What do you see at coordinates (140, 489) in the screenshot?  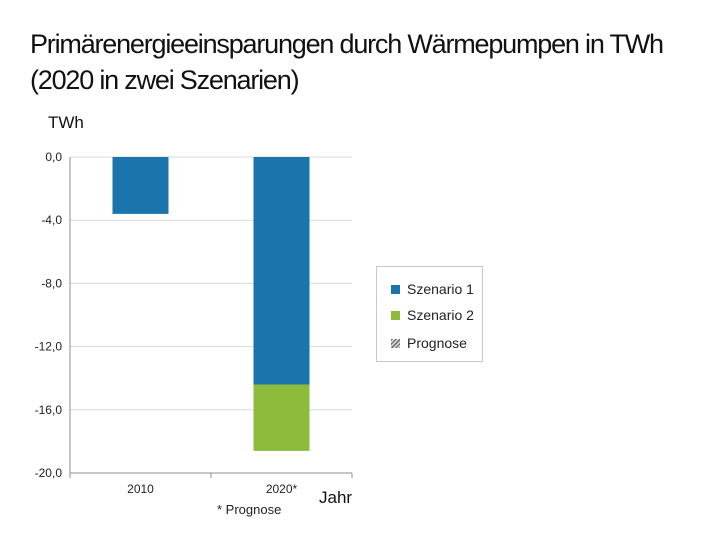 I see `x-tick-label: 2010` at bounding box center [140, 489].